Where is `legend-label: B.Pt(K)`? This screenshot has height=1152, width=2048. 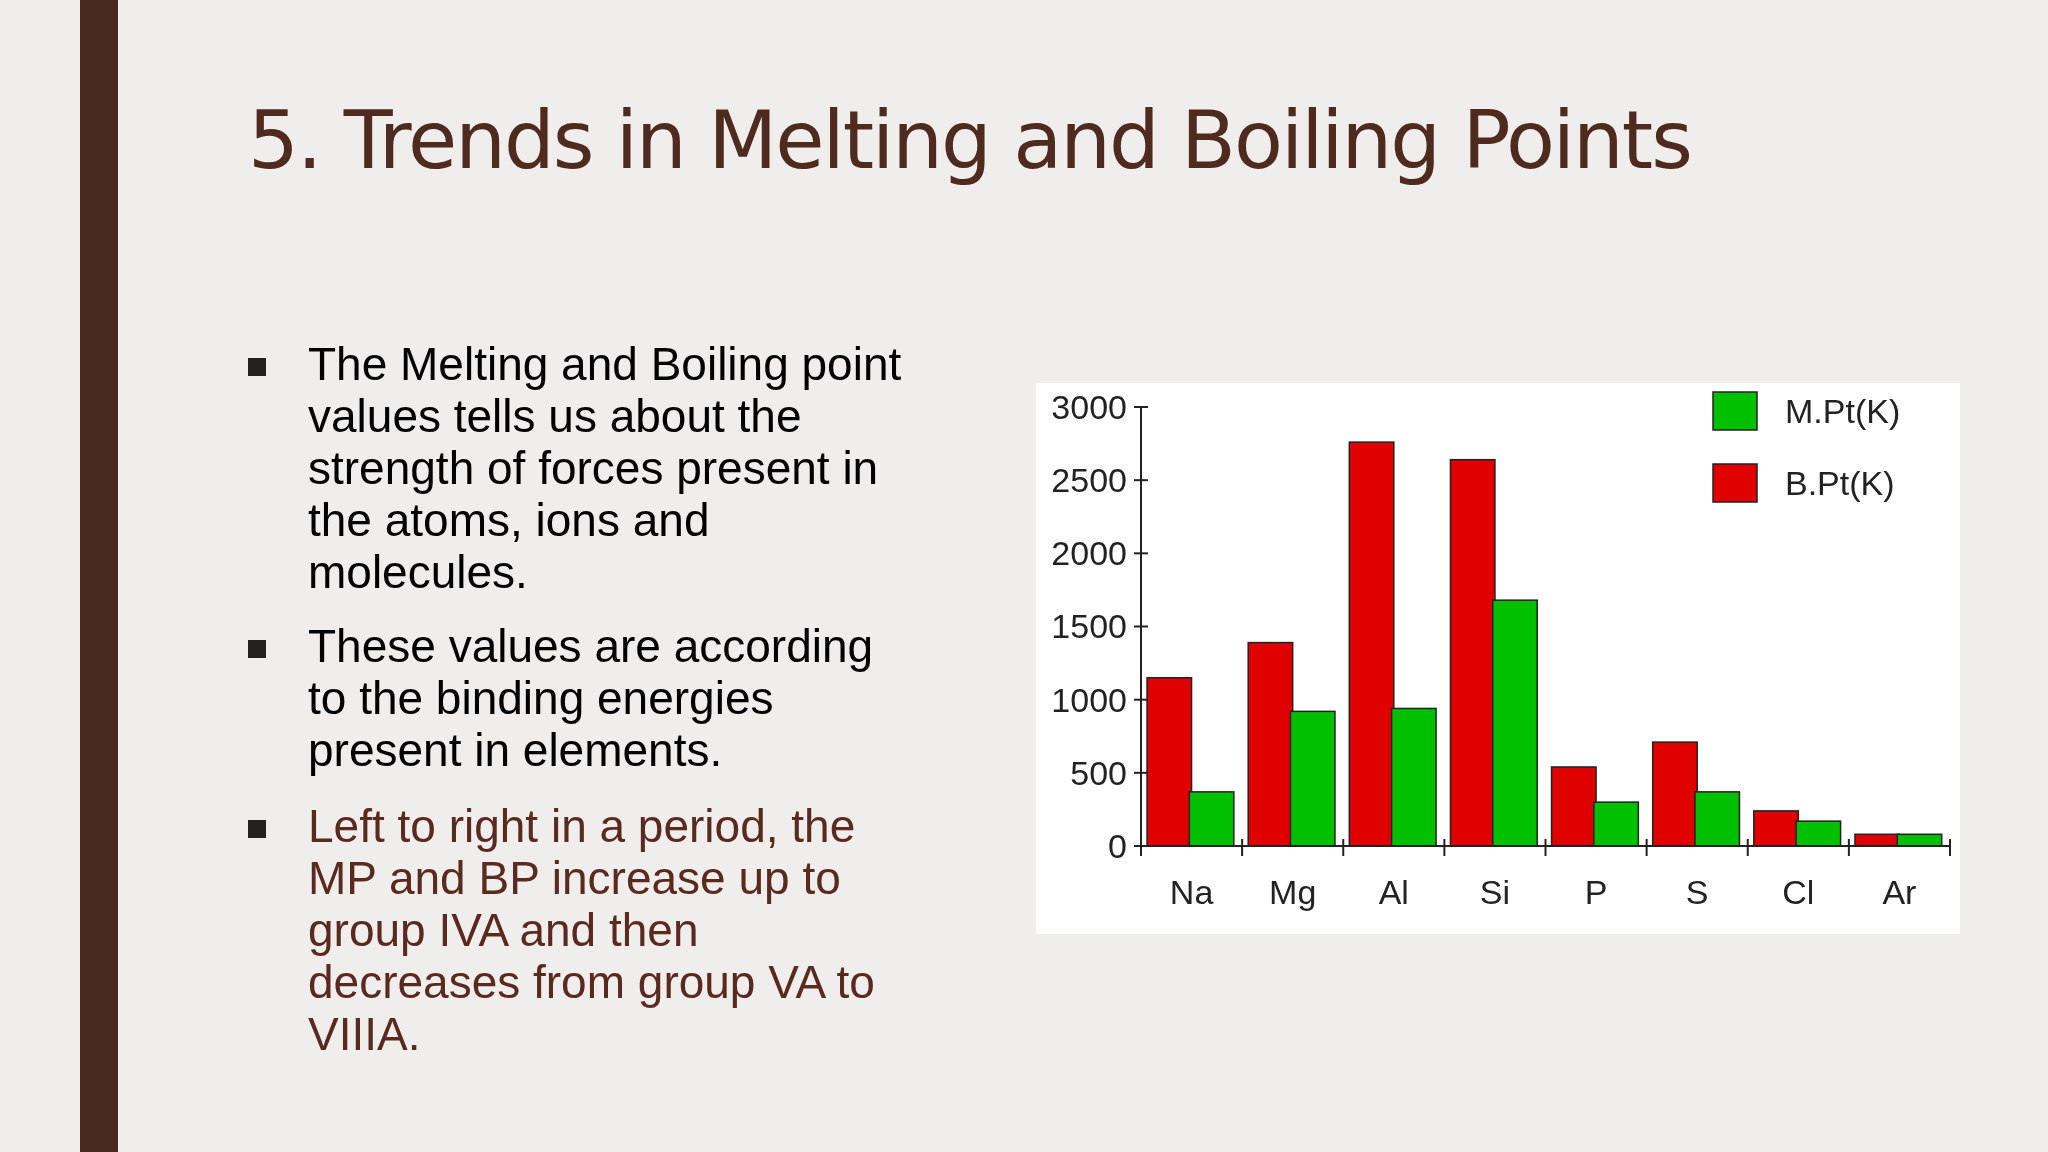 legend-label: B.Pt(K) is located at coordinates (1840, 482).